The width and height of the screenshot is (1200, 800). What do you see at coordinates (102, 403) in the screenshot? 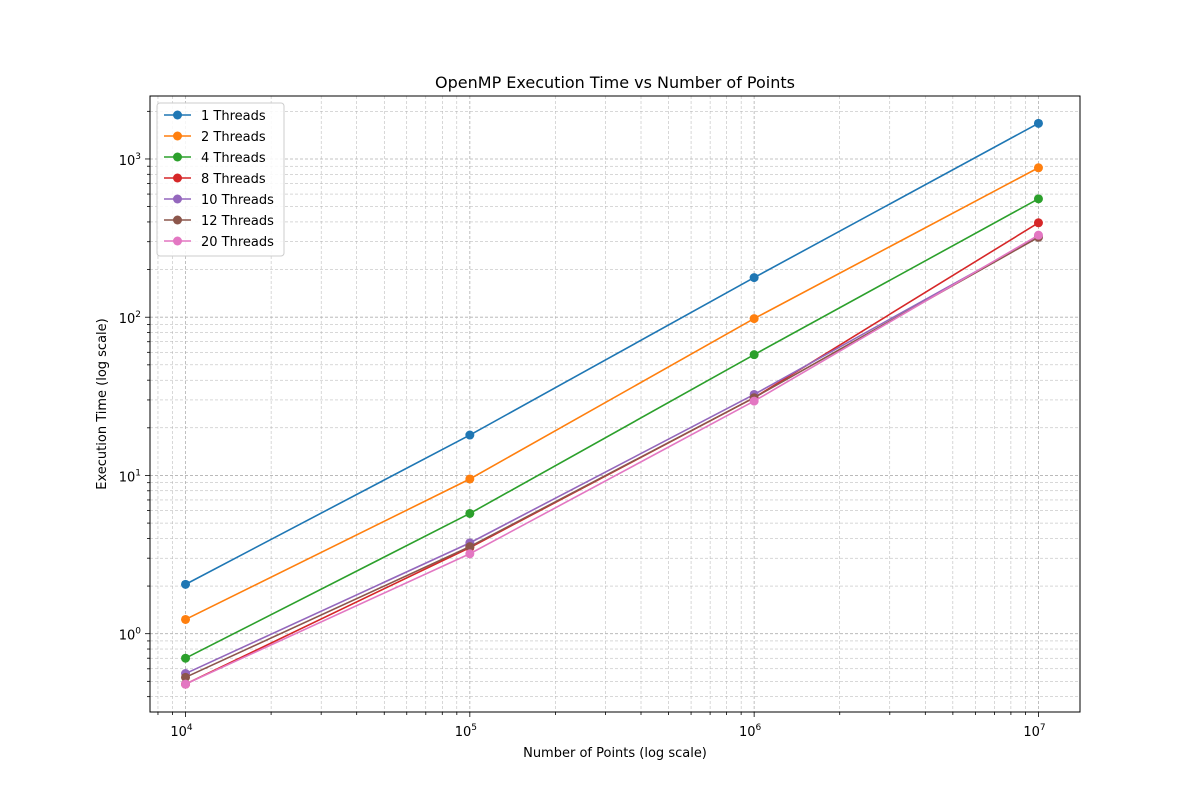
I see `y-axis-label: Execution Time (log scale)` at bounding box center [102, 403].